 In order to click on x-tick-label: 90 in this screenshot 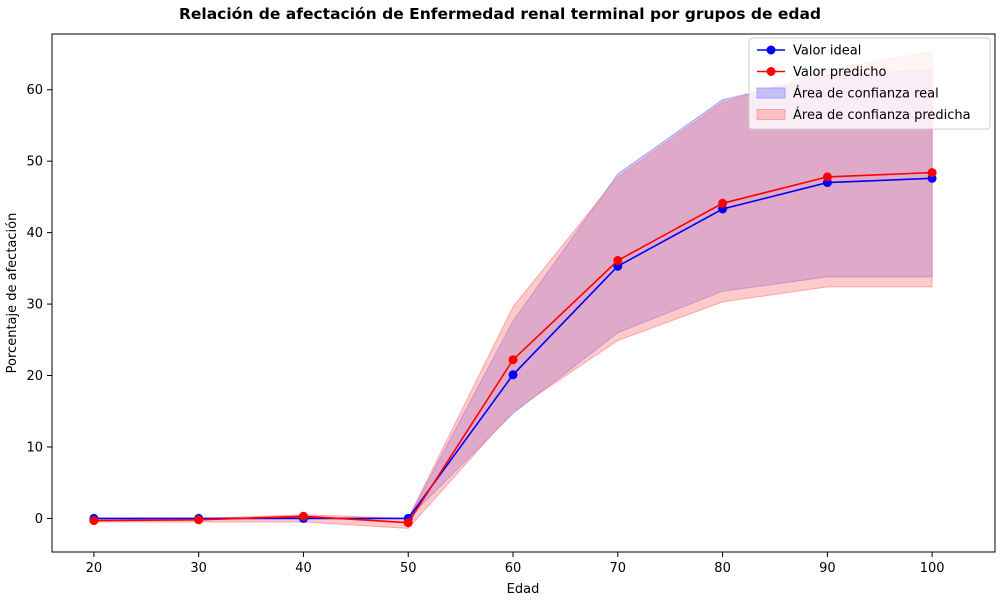, I will do `click(827, 568)`.